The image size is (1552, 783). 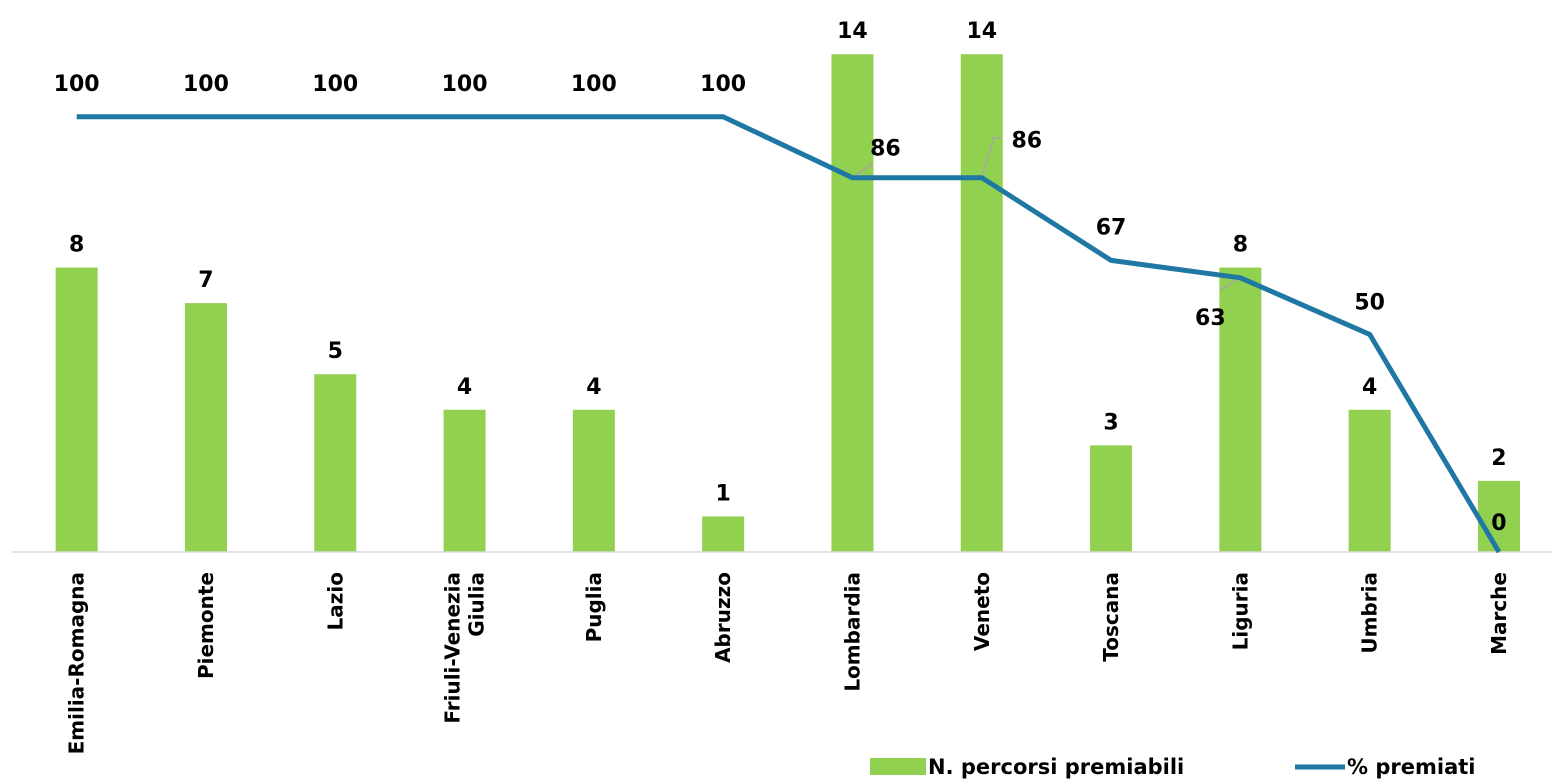 What do you see at coordinates (723, 534) in the screenshot?
I see `bar-abruzzo` at bounding box center [723, 534].